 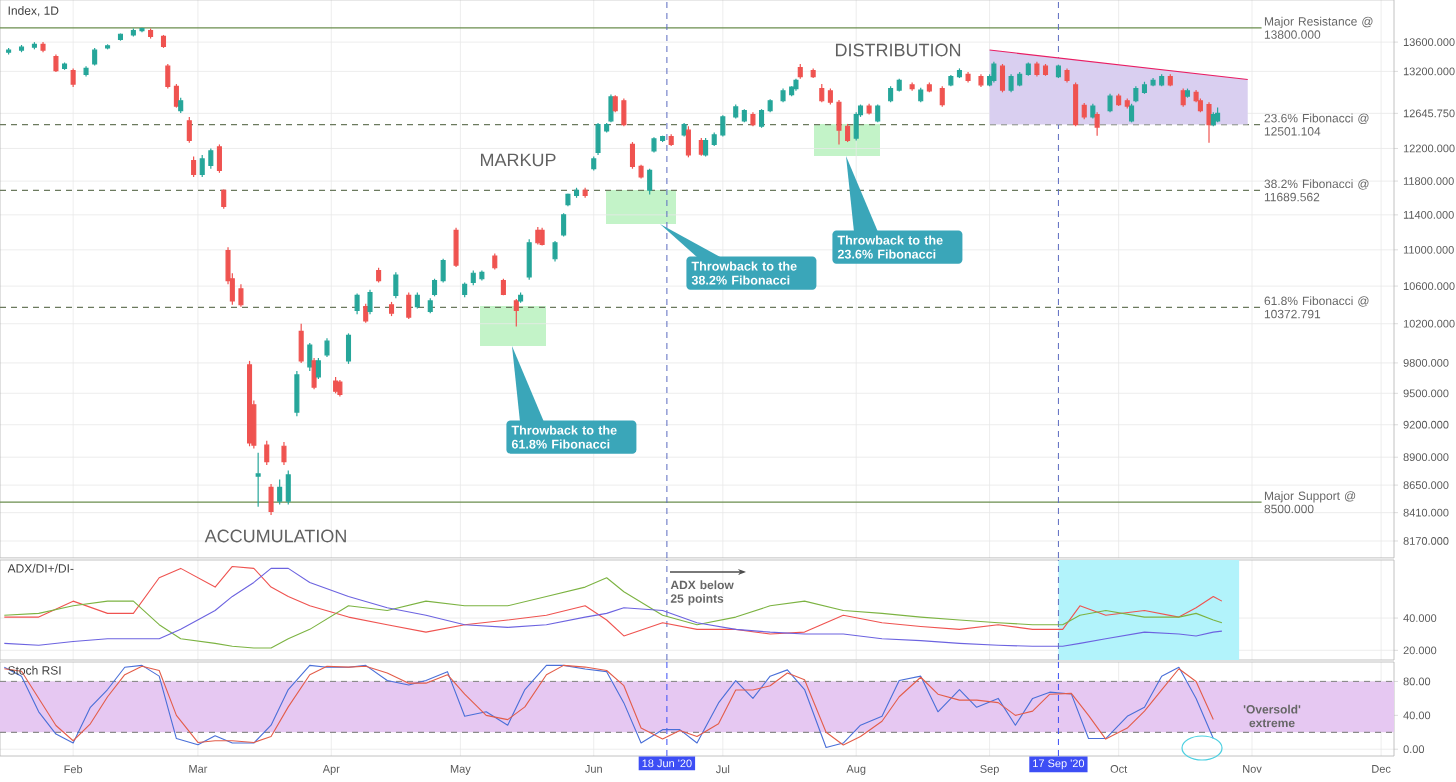 What do you see at coordinates (898, 50) in the screenshot?
I see `annotation: DISTRIBUTION` at bounding box center [898, 50].